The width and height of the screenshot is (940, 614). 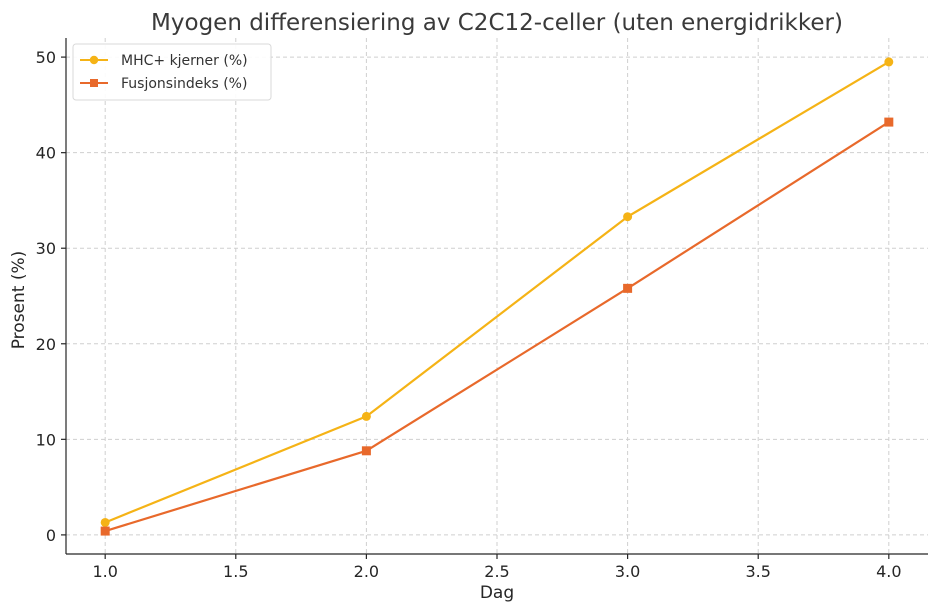 I want to click on legend-marker-fusjon, so click(x=94, y=83).